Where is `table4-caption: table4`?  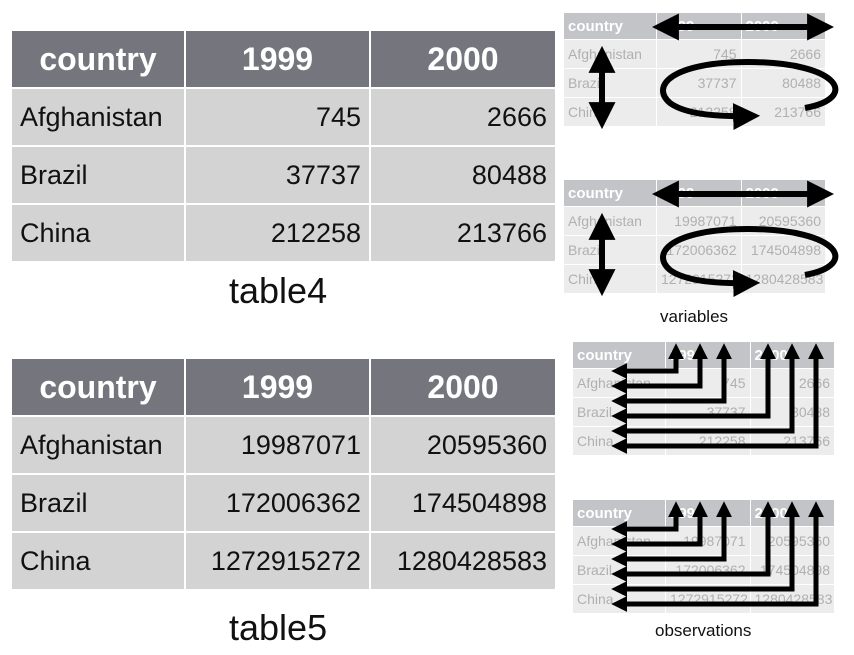
table4-caption: table4 is located at coordinates (278, 290).